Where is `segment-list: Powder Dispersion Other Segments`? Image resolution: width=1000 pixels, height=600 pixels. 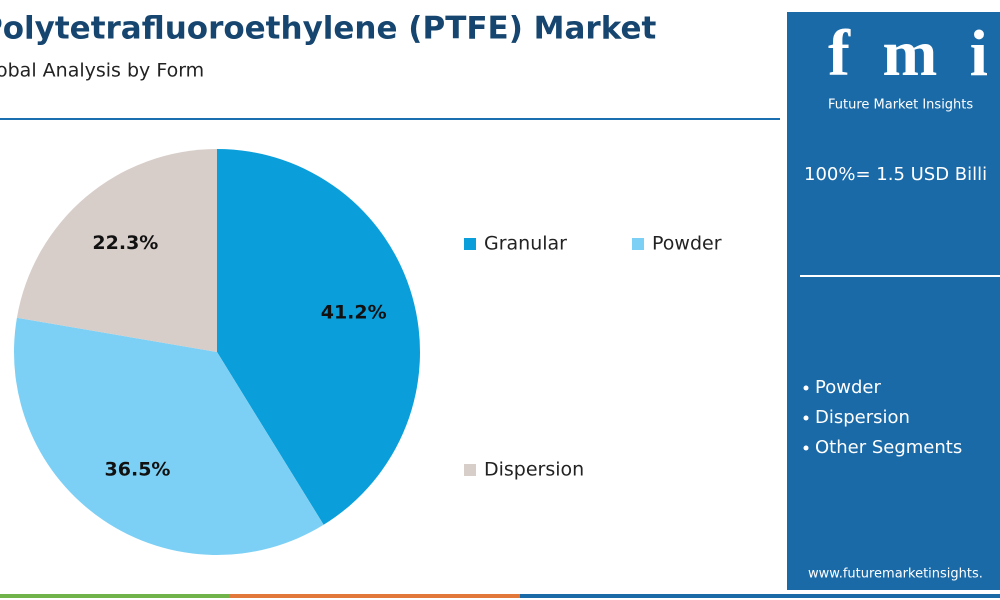 segment-list: Powder Dispersion Other Segments is located at coordinates (882, 417).